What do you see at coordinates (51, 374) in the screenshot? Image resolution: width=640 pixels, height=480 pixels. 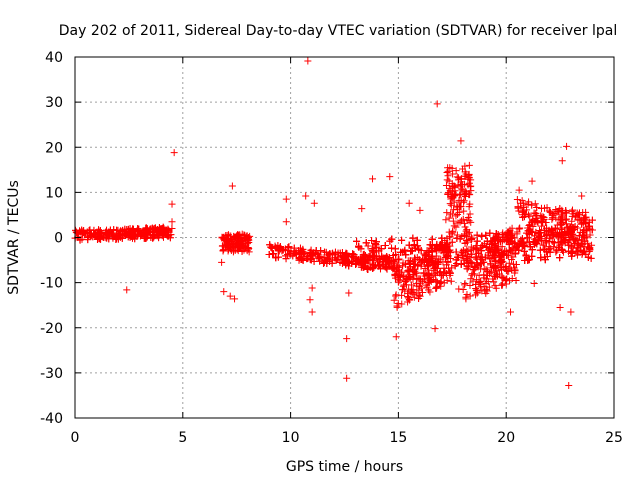 I see `y-tick-label: -30` at bounding box center [51, 374].